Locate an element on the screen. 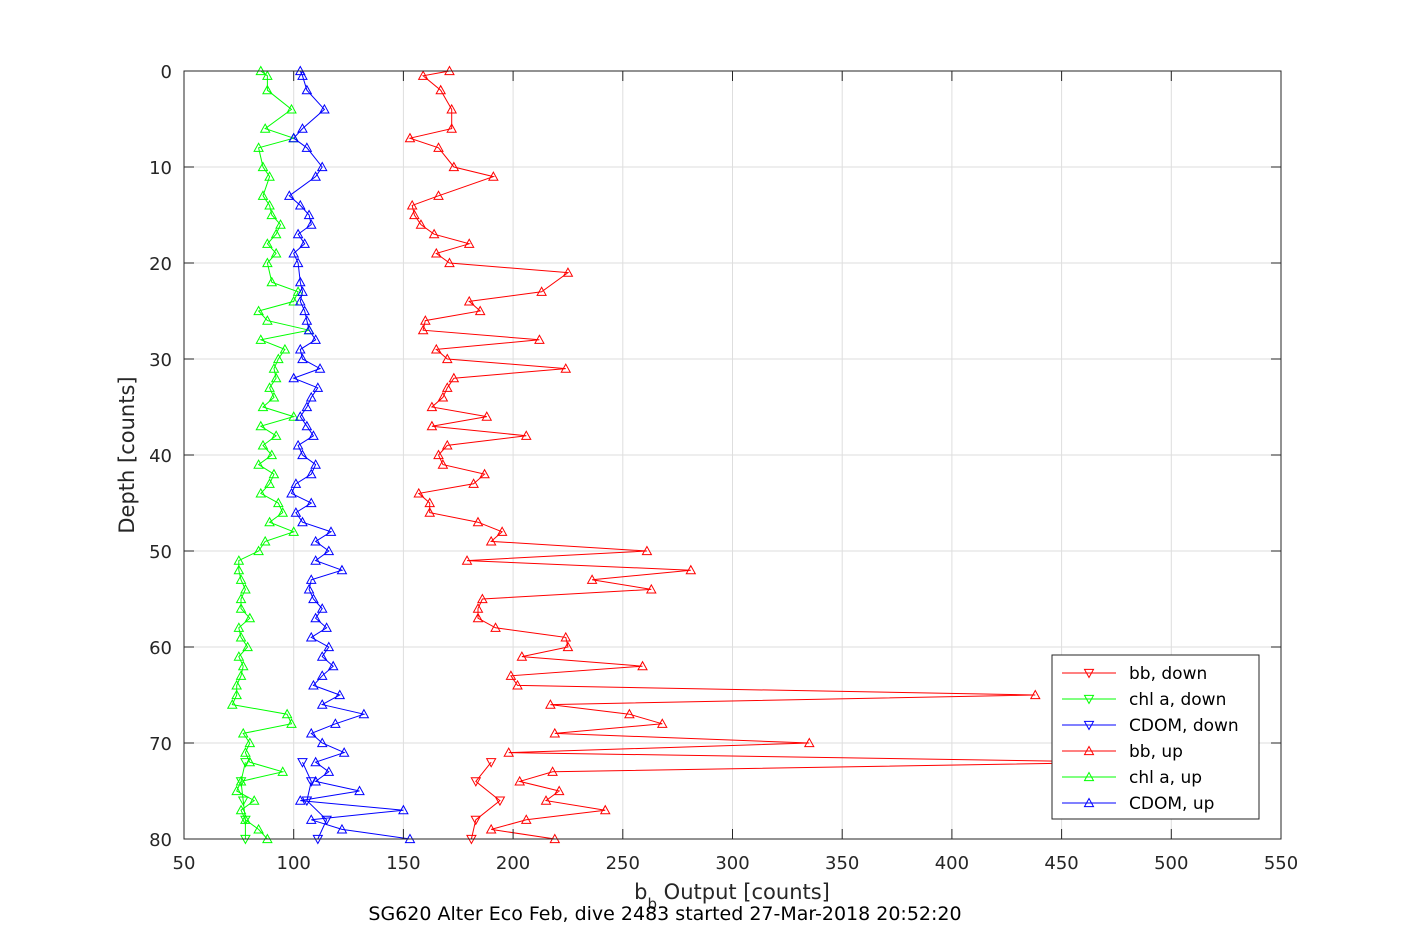  legend-label: chl a, down is located at coordinates (1177, 700).